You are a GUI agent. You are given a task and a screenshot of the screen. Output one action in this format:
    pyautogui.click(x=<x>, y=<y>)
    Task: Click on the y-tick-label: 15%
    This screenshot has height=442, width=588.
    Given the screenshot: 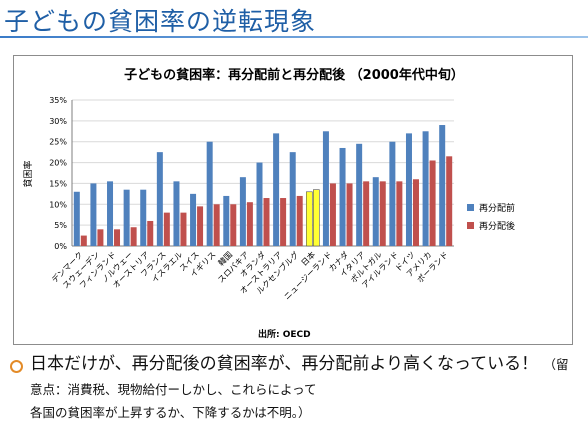 What is the action you would take?
    pyautogui.click(x=58, y=183)
    